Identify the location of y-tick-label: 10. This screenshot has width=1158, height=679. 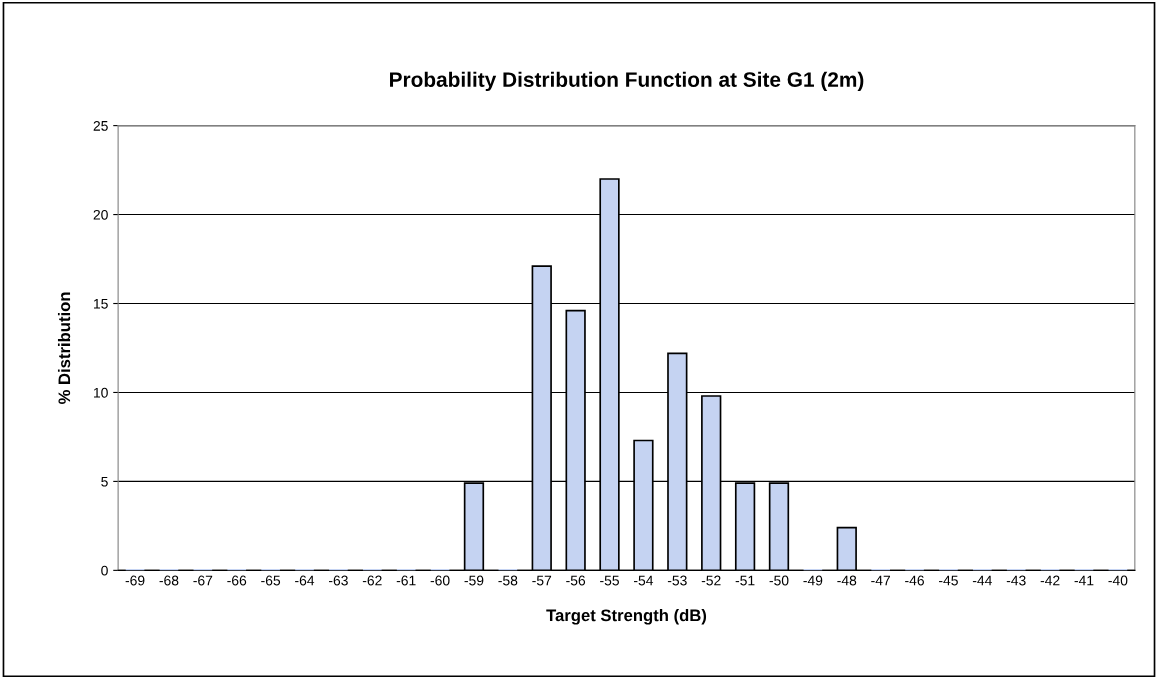
(101, 392).